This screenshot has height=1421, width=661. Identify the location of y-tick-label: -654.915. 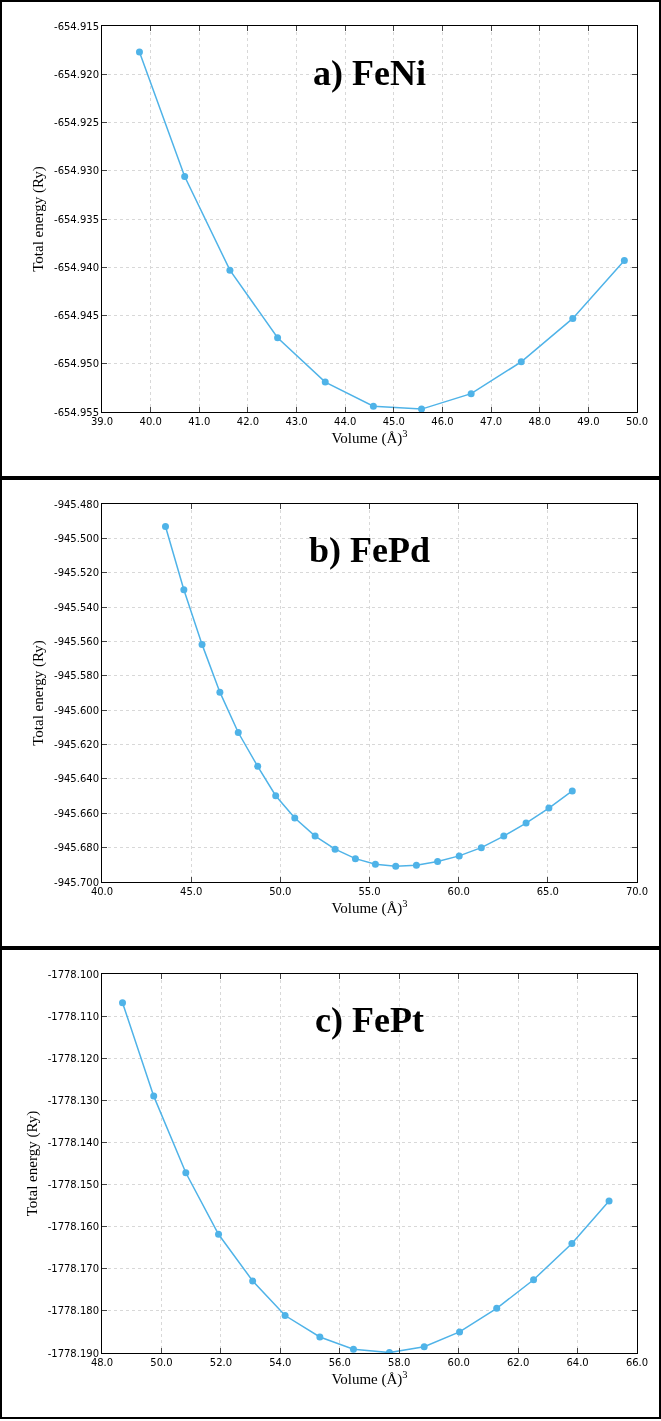
(76, 26).